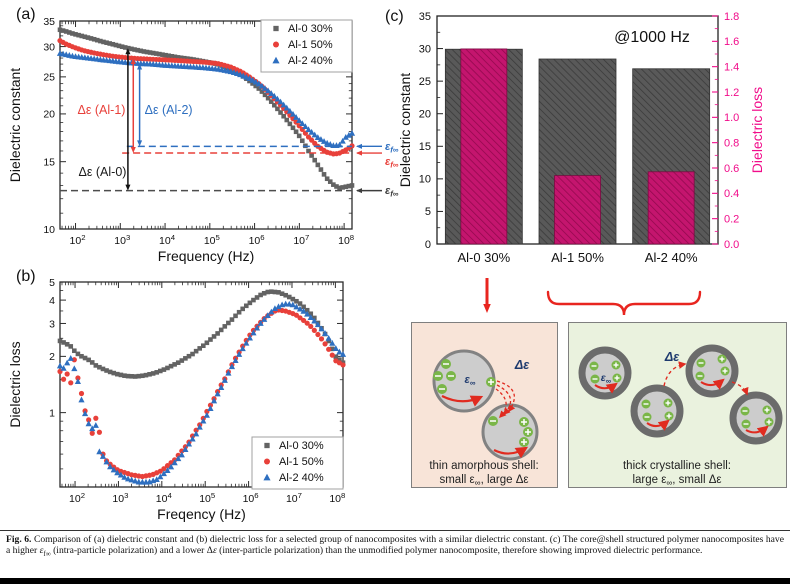 The height and width of the screenshot is (587, 790). I want to click on annotations: Δε (Al-1) Δε (Al-2)Δε (Al-0)εf∞εf∞εf∞, so click(229, 123).